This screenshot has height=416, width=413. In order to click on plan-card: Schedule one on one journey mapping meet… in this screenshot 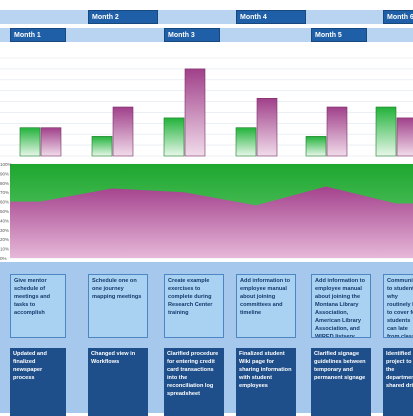, I will do `click(118, 306)`.